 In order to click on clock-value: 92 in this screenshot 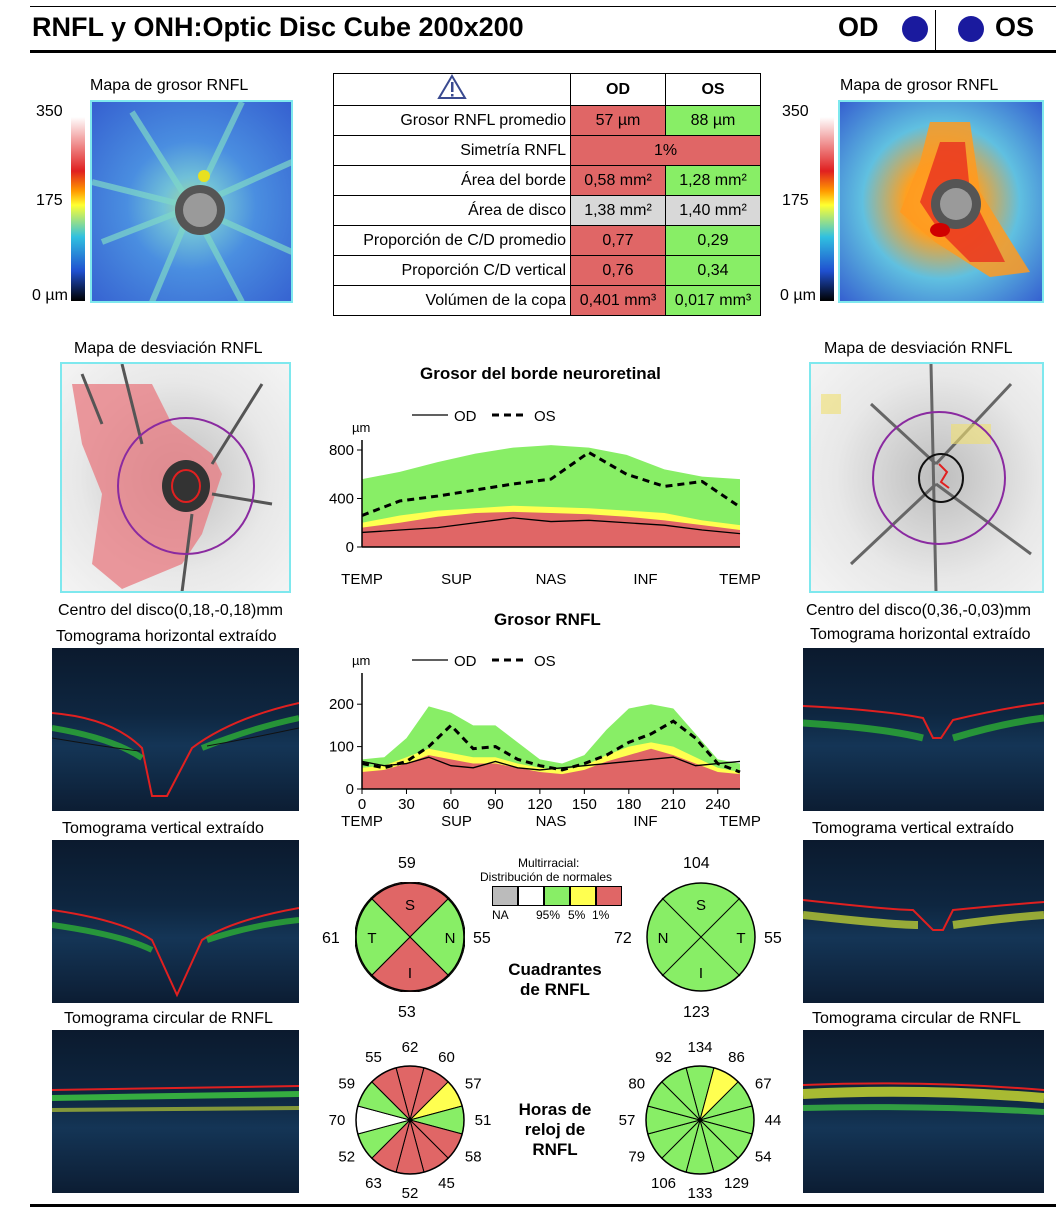, I will do `click(663, 1057)`.